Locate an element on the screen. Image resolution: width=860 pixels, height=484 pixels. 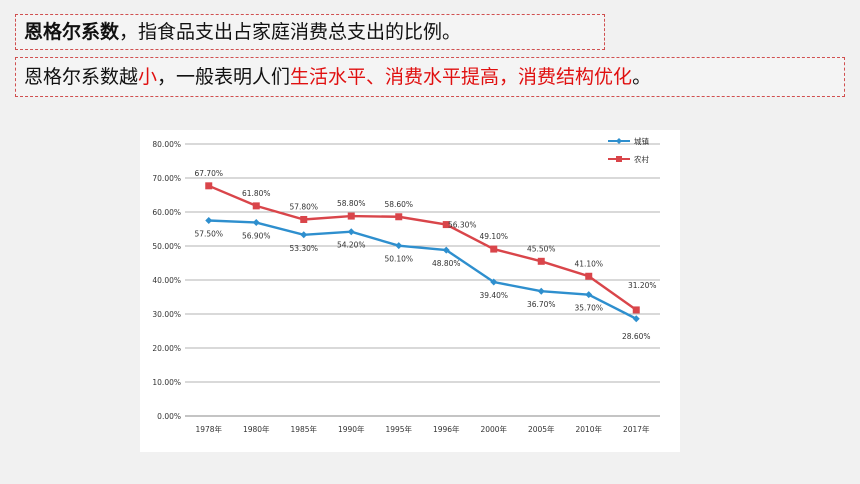
urban-data-label: 56.90% is located at coordinates (256, 236).